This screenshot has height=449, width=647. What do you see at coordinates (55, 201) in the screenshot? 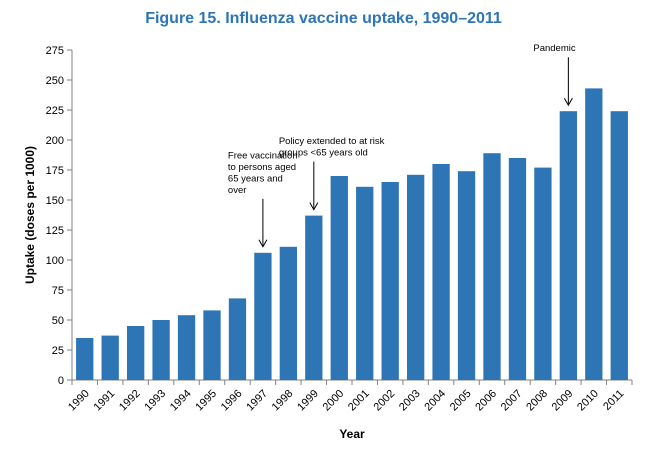
I see `y-tick-label: 150` at bounding box center [55, 201].